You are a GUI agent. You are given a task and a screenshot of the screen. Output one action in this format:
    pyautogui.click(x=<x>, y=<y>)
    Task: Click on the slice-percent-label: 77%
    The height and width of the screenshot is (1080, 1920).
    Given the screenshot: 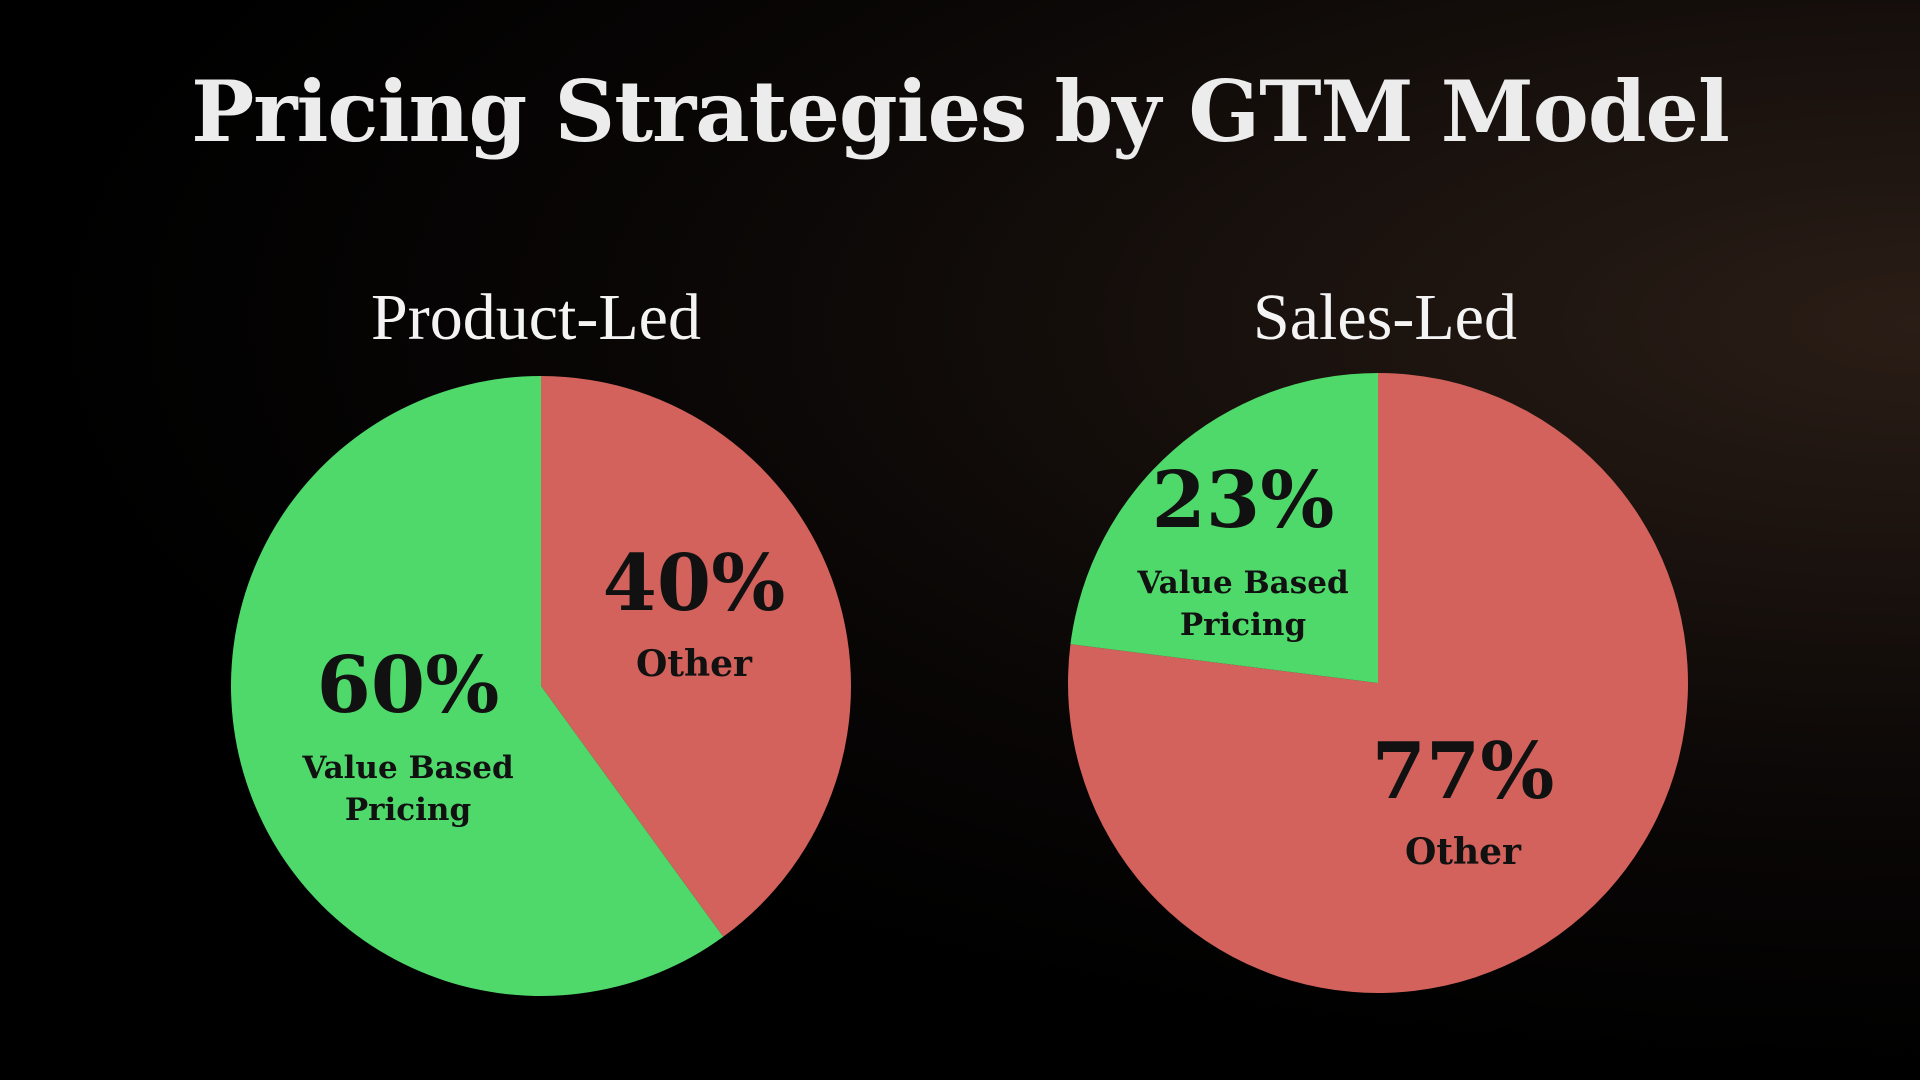 What is the action you would take?
    pyautogui.click(x=1463, y=771)
    